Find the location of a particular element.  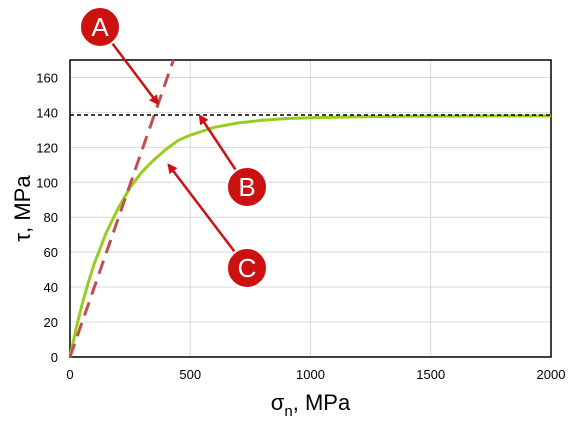

y-tick-label: 100 is located at coordinates (47, 182).